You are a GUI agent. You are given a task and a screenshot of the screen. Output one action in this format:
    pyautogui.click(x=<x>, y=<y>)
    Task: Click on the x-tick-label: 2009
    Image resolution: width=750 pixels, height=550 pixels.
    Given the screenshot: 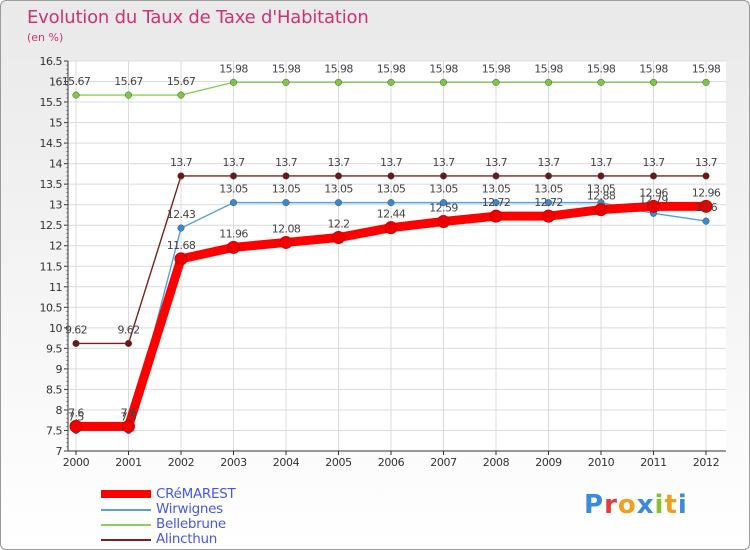 What is the action you would take?
    pyautogui.click(x=548, y=462)
    